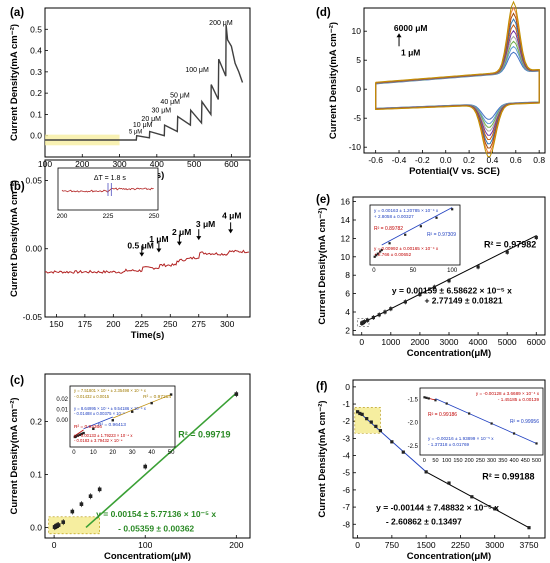  What do you see at coordinates (358, 60) in the screenshot?
I see `y-tick-label: 5` at bounding box center [358, 60].